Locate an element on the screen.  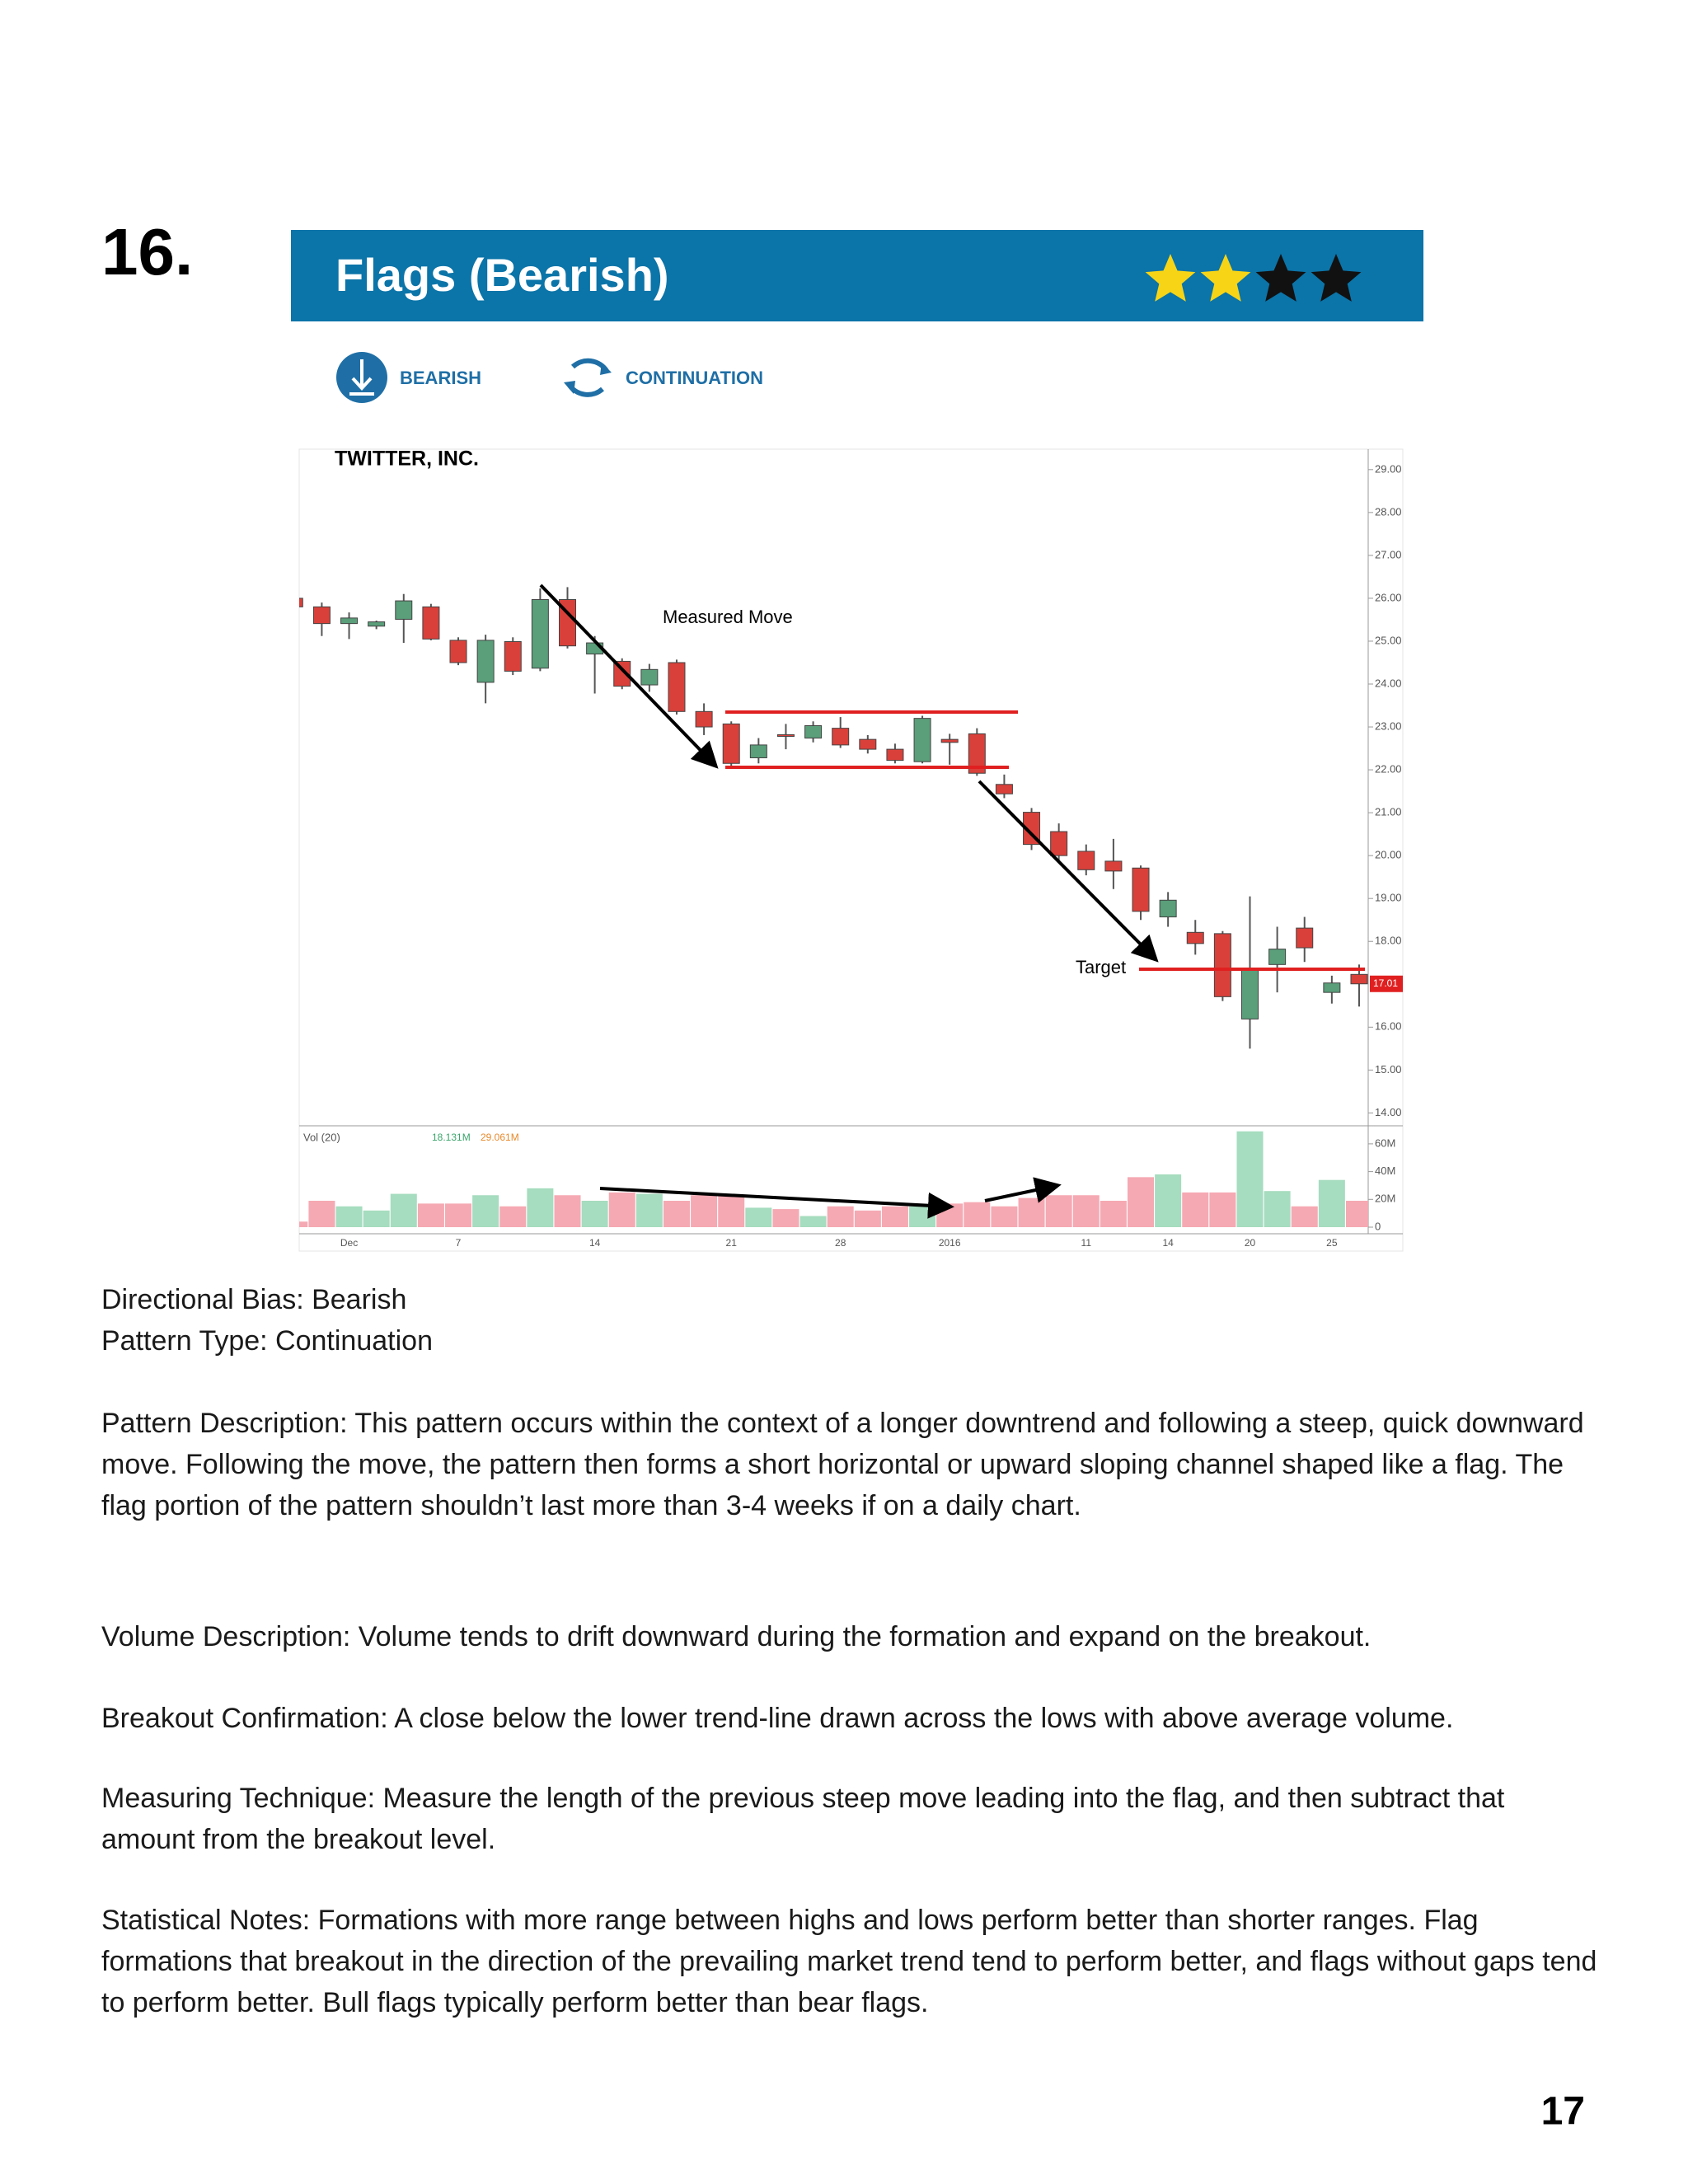
banner-title: Flags (Bearish) is located at coordinates (502, 275).